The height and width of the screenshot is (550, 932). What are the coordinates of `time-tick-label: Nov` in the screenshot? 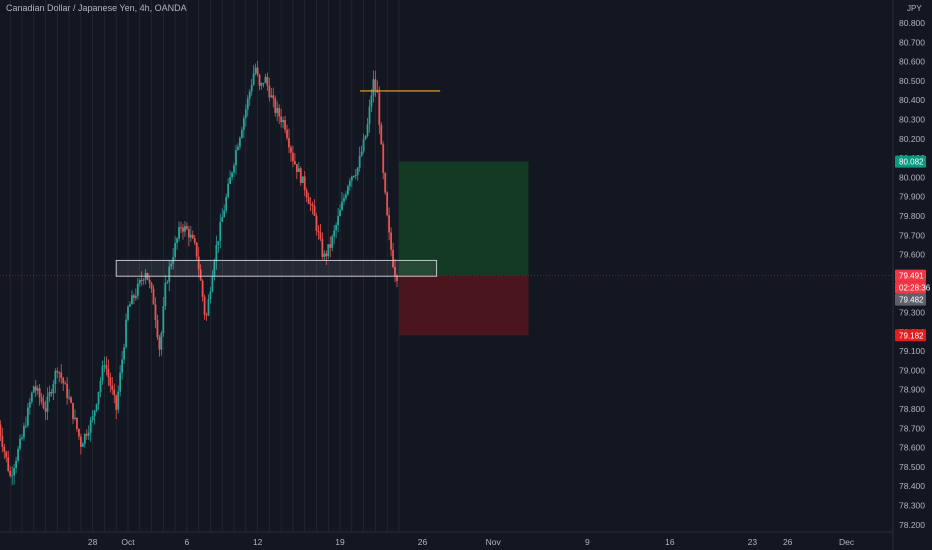 It's located at (494, 542).